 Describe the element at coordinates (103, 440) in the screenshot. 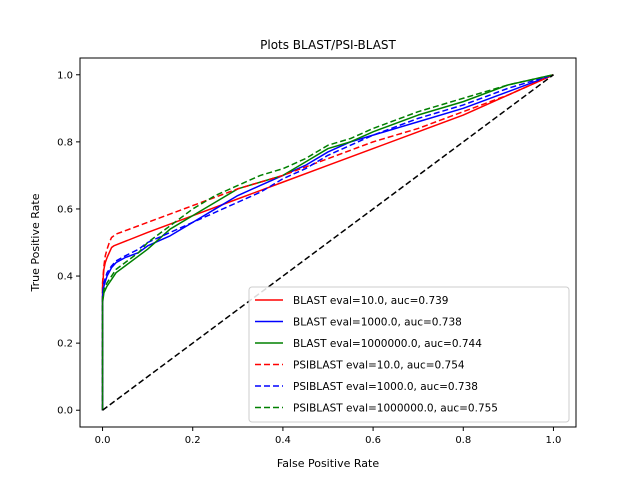

I see `x-tick-label-0: 0.0` at that location.